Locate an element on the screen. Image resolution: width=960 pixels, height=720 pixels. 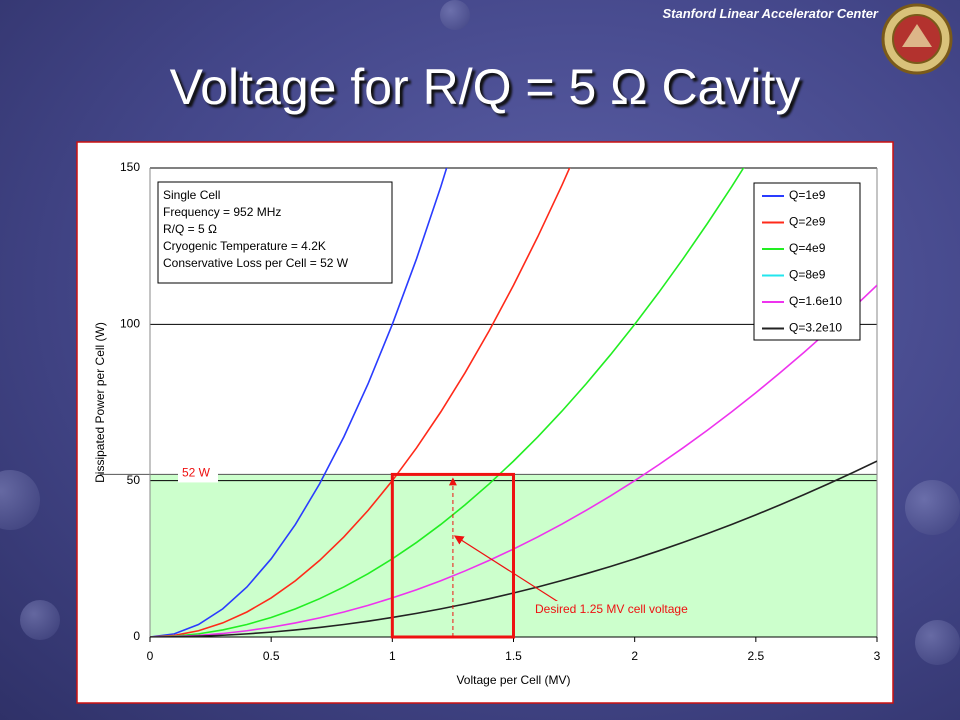
legend-label: Q=2e9 is located at coordinates (807, 222).